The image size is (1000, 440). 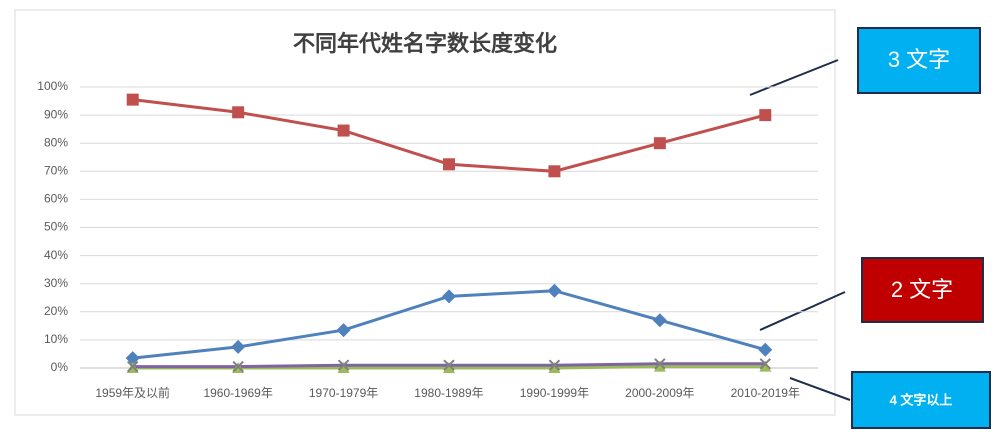 What do you see at coordinates (343, 393) in the screenshot?
I see `x-tick-label: 1970-1979年` at bounding box center [343, 393].